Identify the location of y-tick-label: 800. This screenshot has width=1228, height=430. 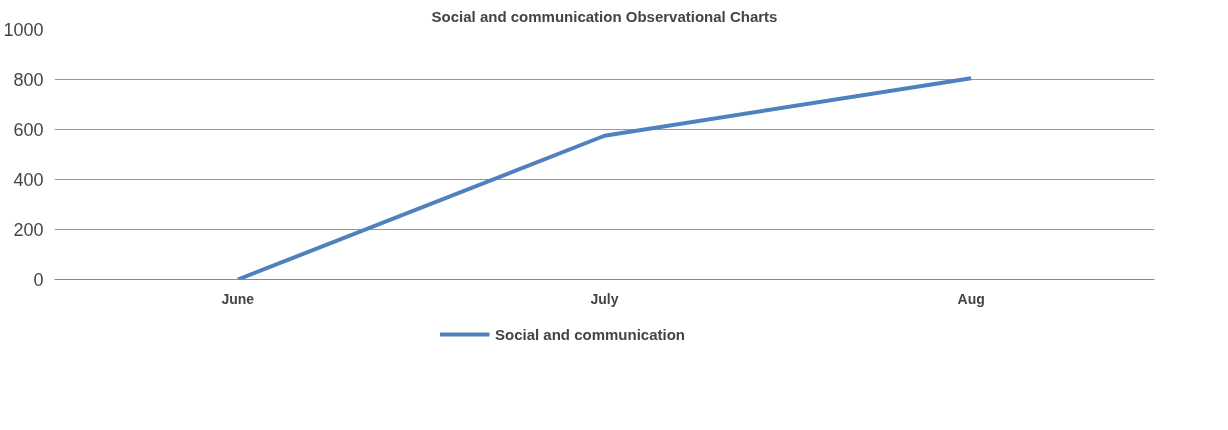
(28, 80).